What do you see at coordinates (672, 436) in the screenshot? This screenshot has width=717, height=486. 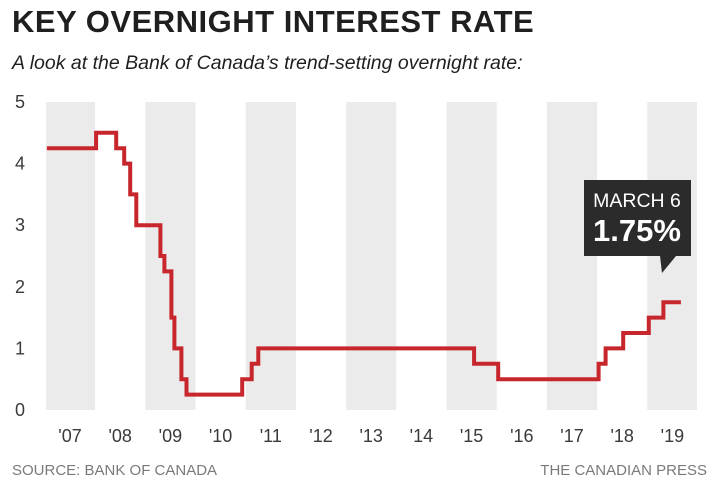 I see `x-tick-label: '19` at bounding box center [672, 436].